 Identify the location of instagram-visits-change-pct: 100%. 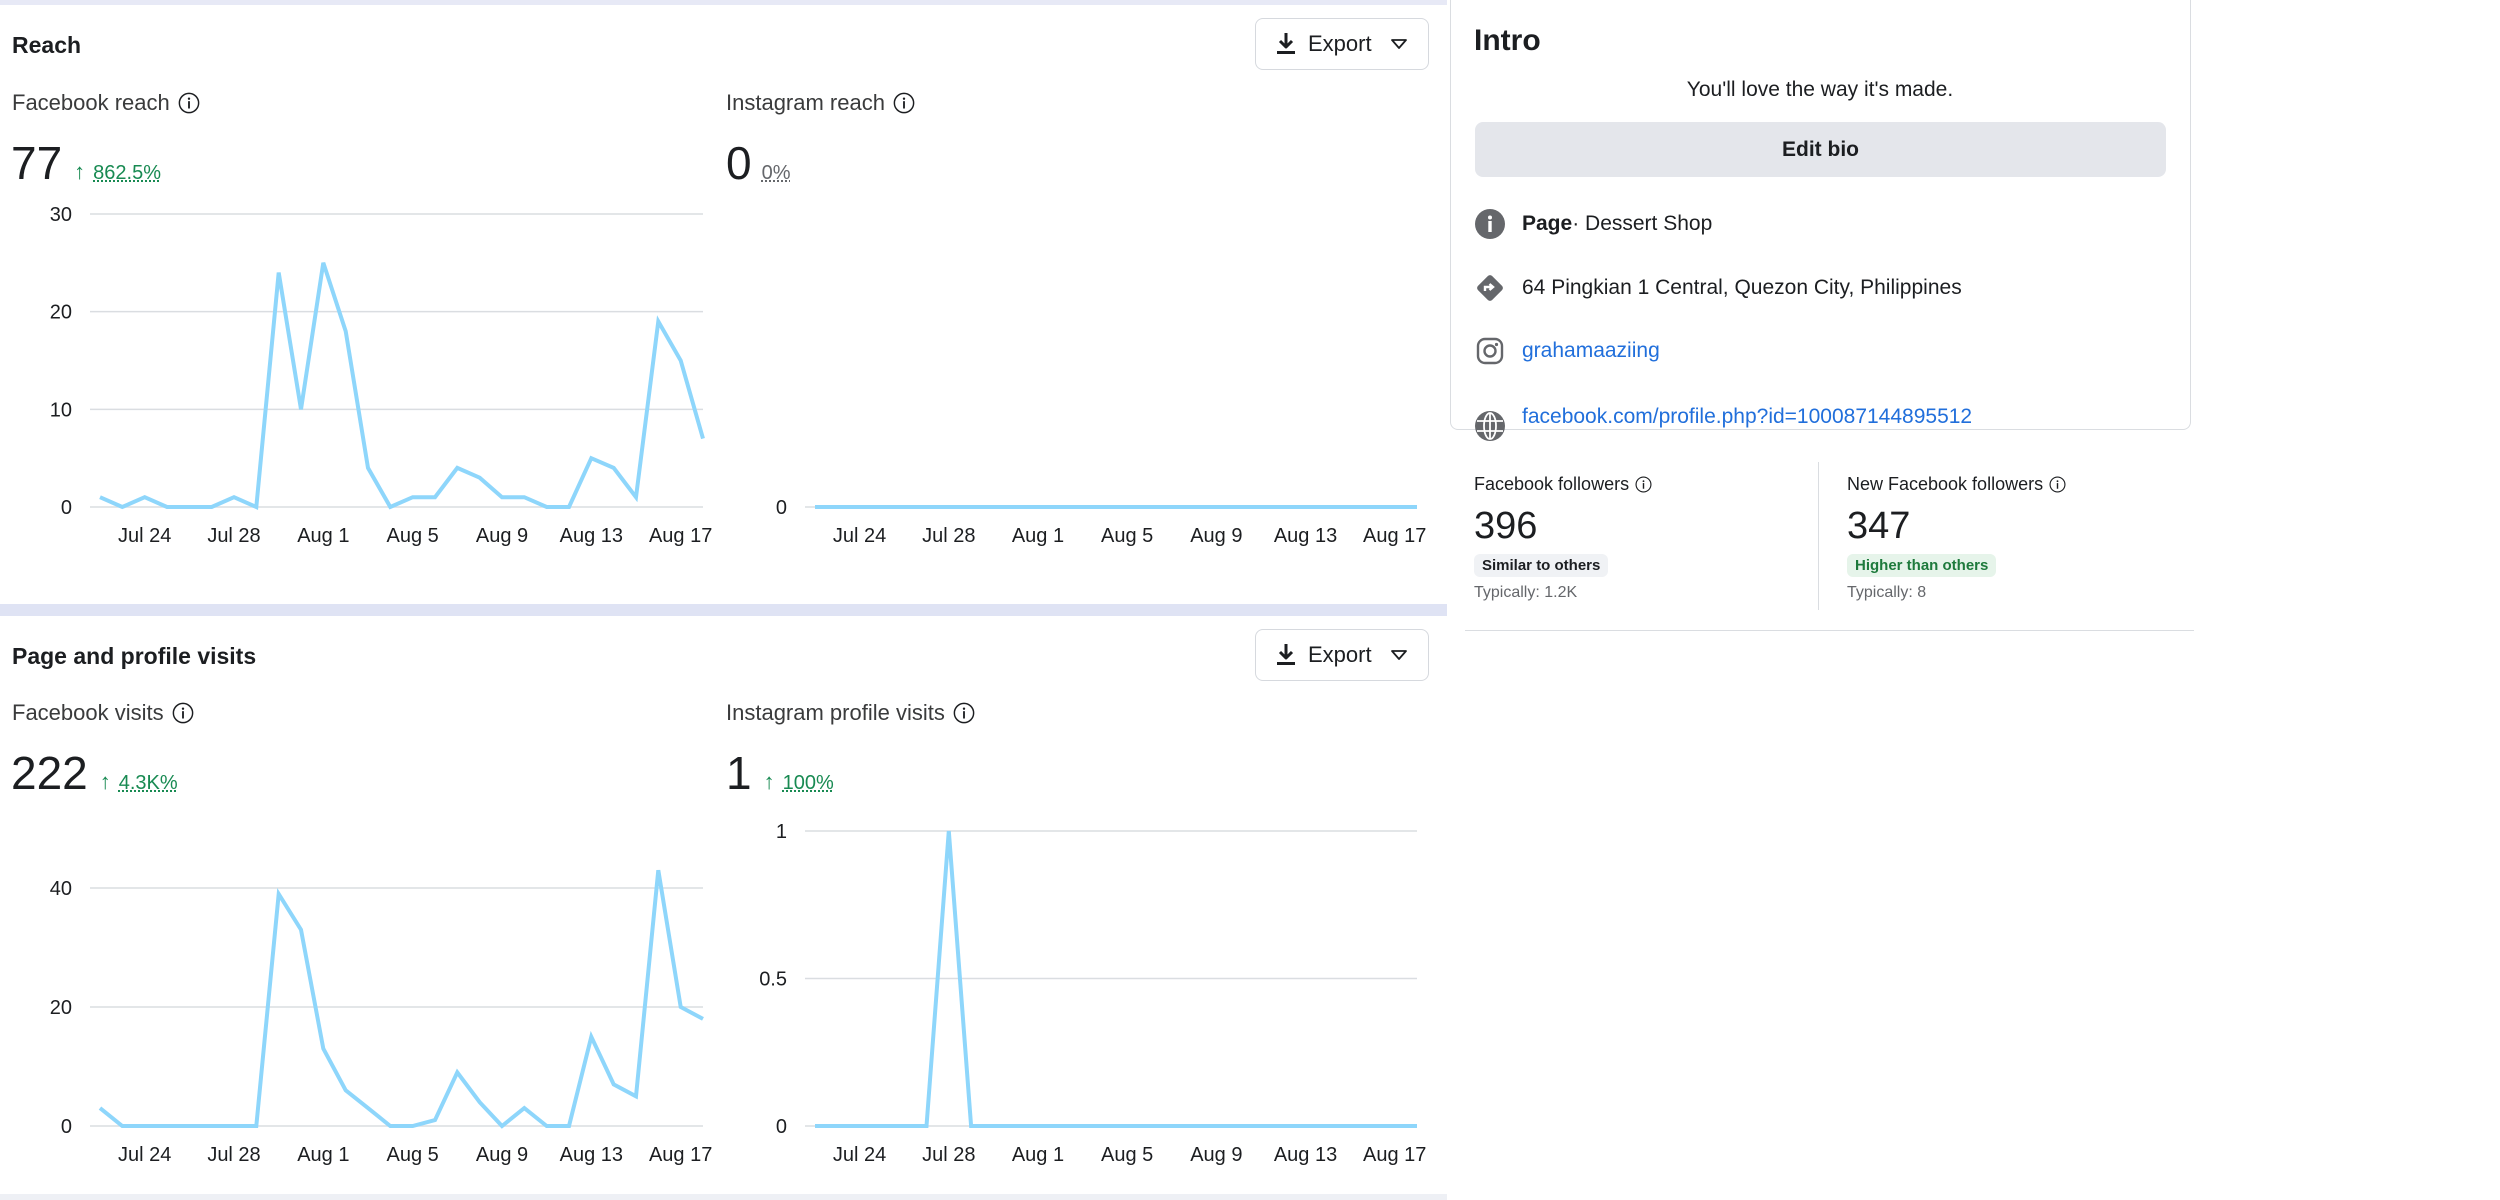
(808, 783).